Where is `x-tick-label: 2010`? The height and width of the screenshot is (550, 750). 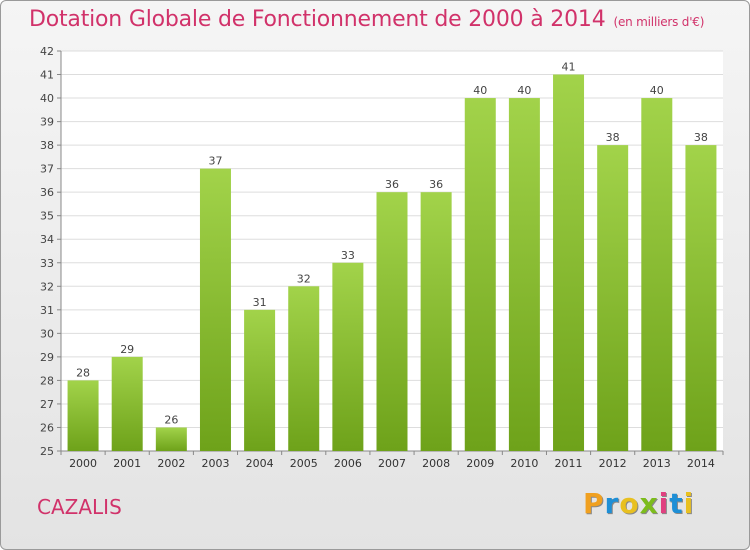
x-tick-label: 2010 is located at coordinates (524, 463).